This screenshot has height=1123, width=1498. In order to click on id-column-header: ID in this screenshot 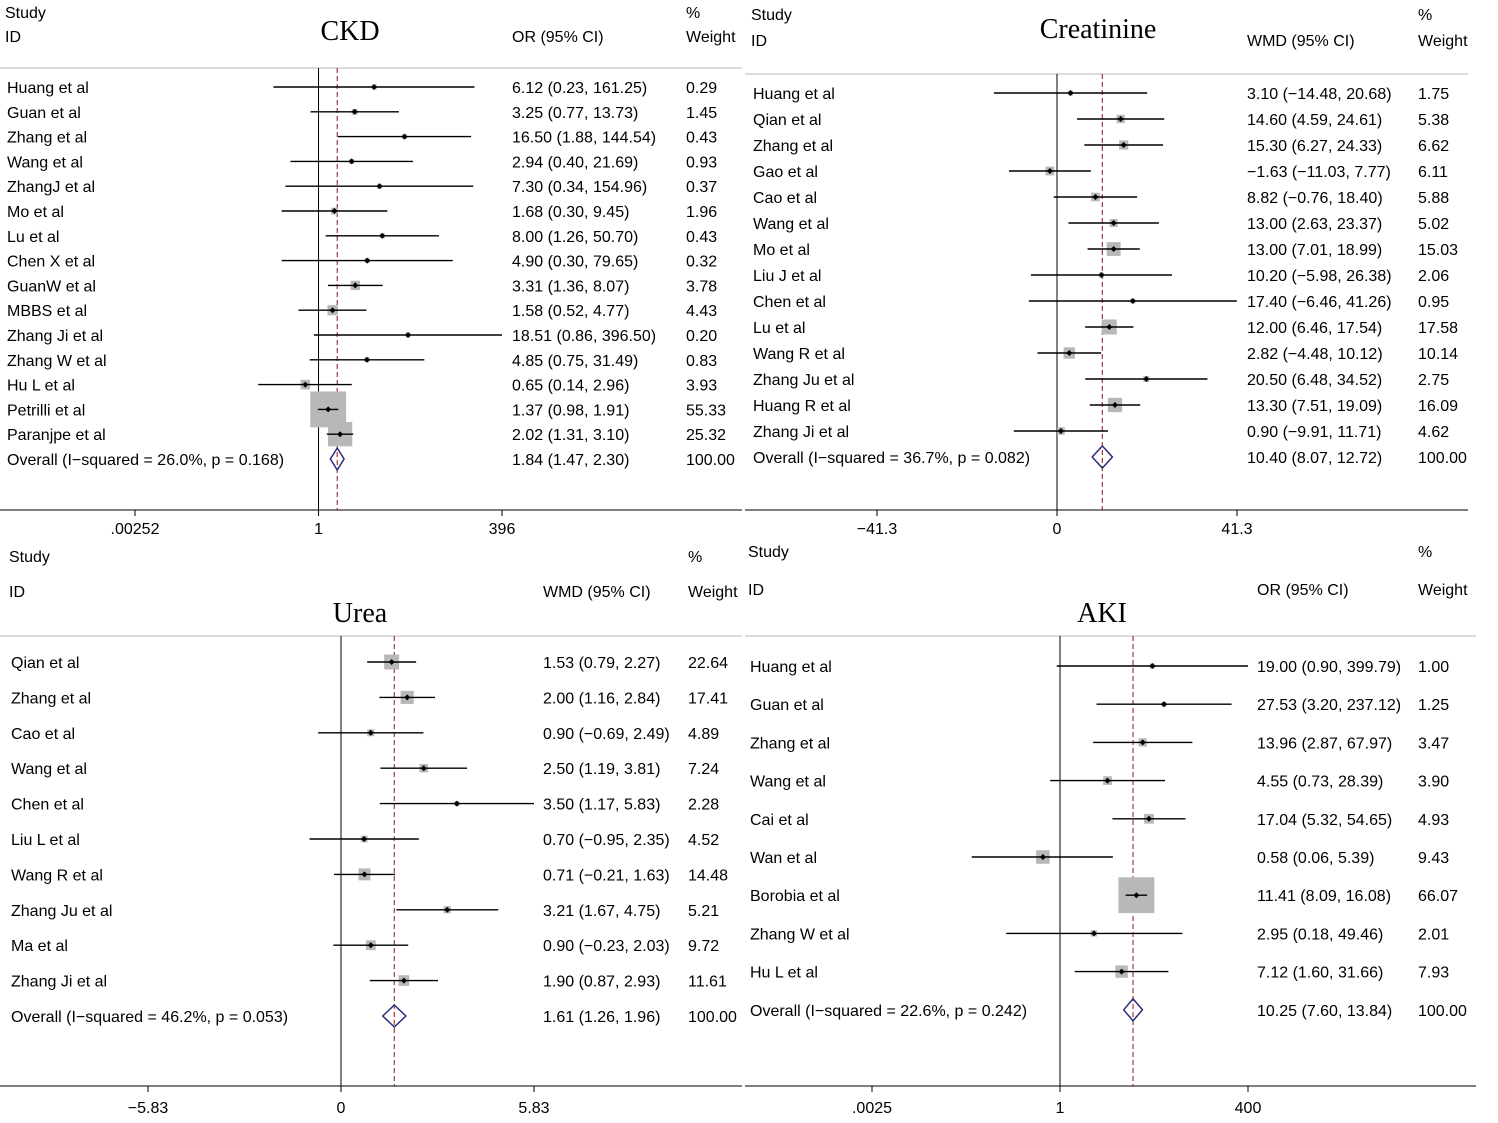, I will do `click(13, 37)`.